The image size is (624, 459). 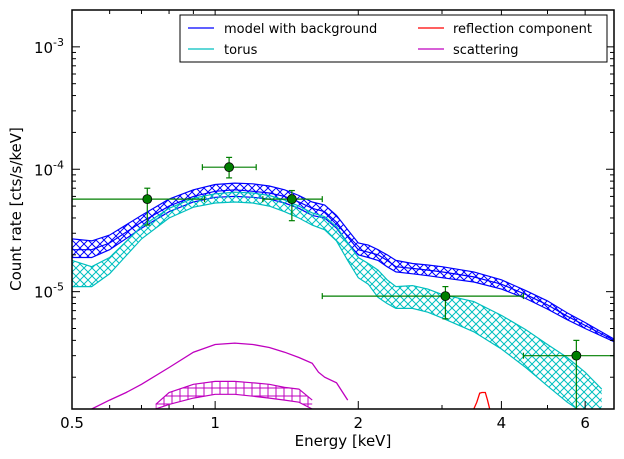 I want to click on x-tick-label: 0.5, so click(x=72, y=423).